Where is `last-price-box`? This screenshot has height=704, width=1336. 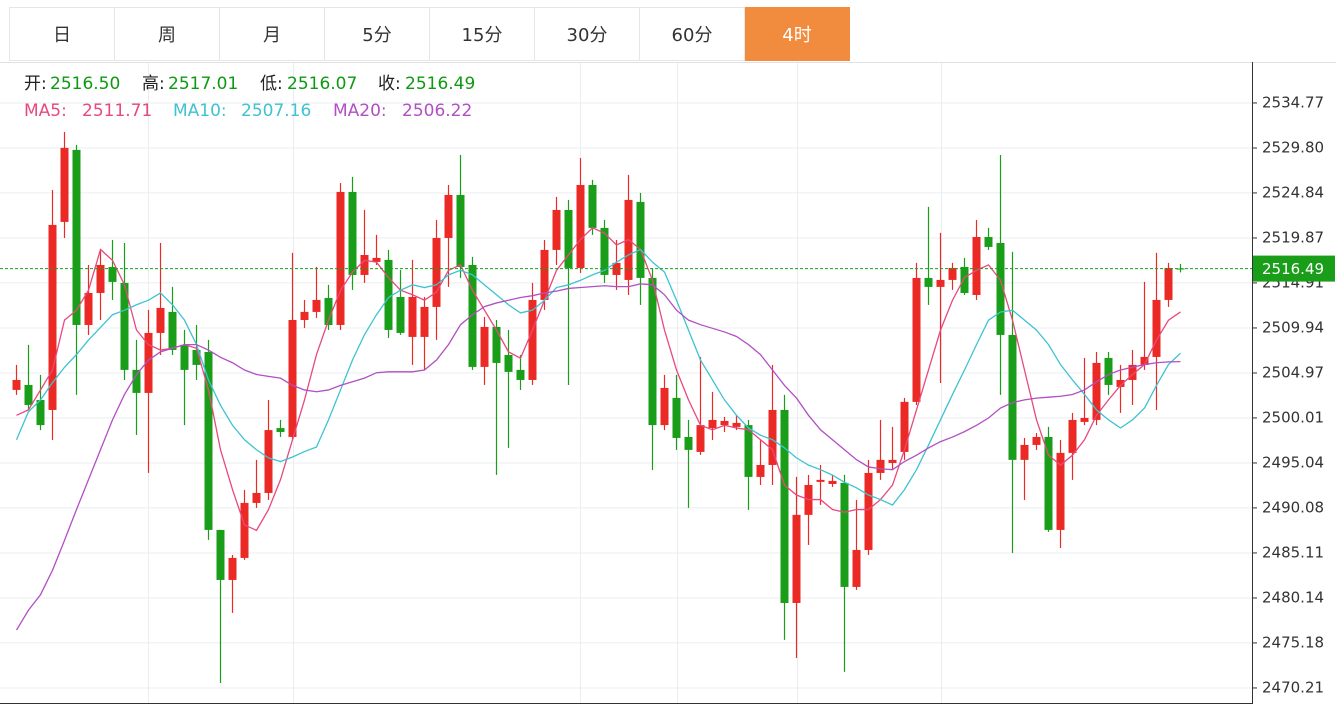 last-price-box is located at coordinates (1294, 268).